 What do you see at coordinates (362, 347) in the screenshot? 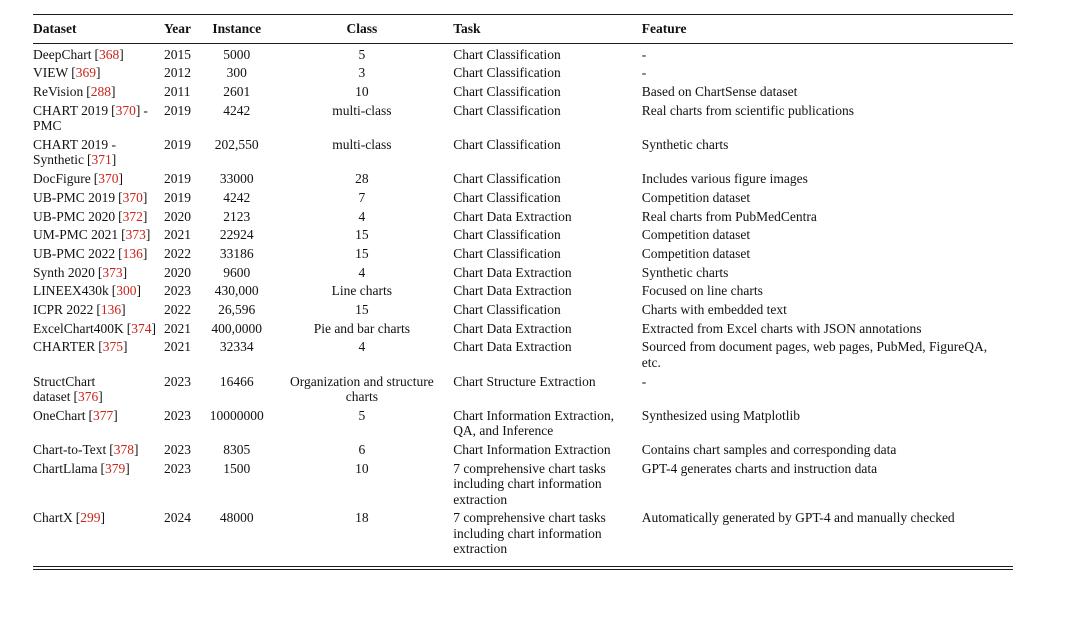
I see `class-cell: 4` at bounding box center [362, 347].